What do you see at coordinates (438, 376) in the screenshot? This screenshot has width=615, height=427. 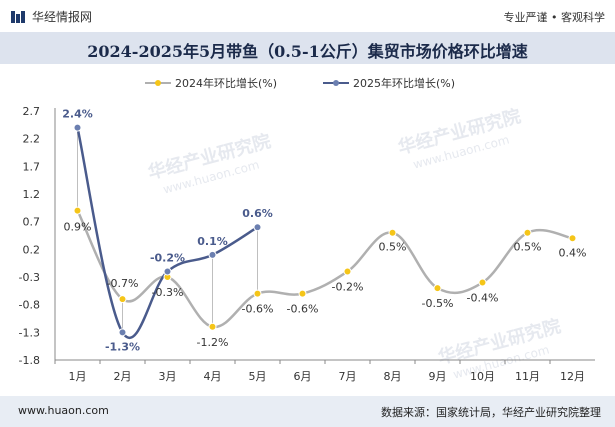 I see `x-tick-label: 9月` at bounding box center [438, 376].